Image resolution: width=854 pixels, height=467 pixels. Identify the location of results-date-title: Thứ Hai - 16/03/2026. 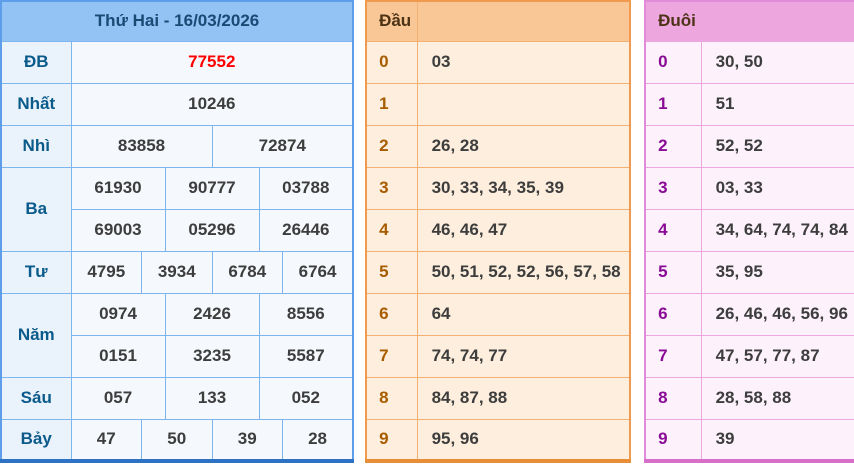
(177, 21).